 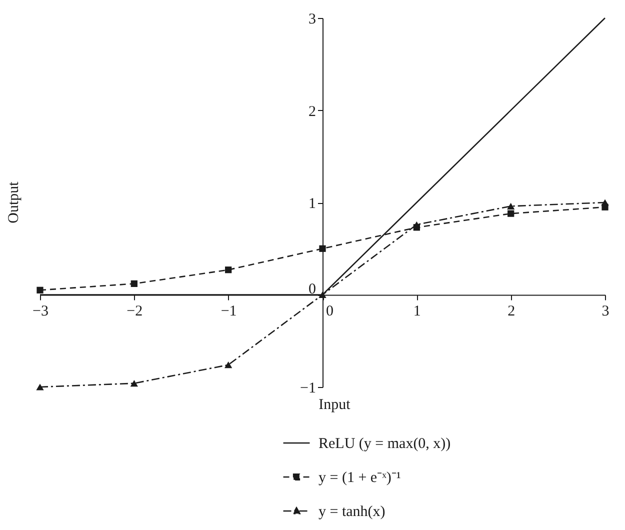 What do you see at coordinates (312, 289) in the screenshot?
I see `y-tick-label: 0` at bounding box center [312, 289].